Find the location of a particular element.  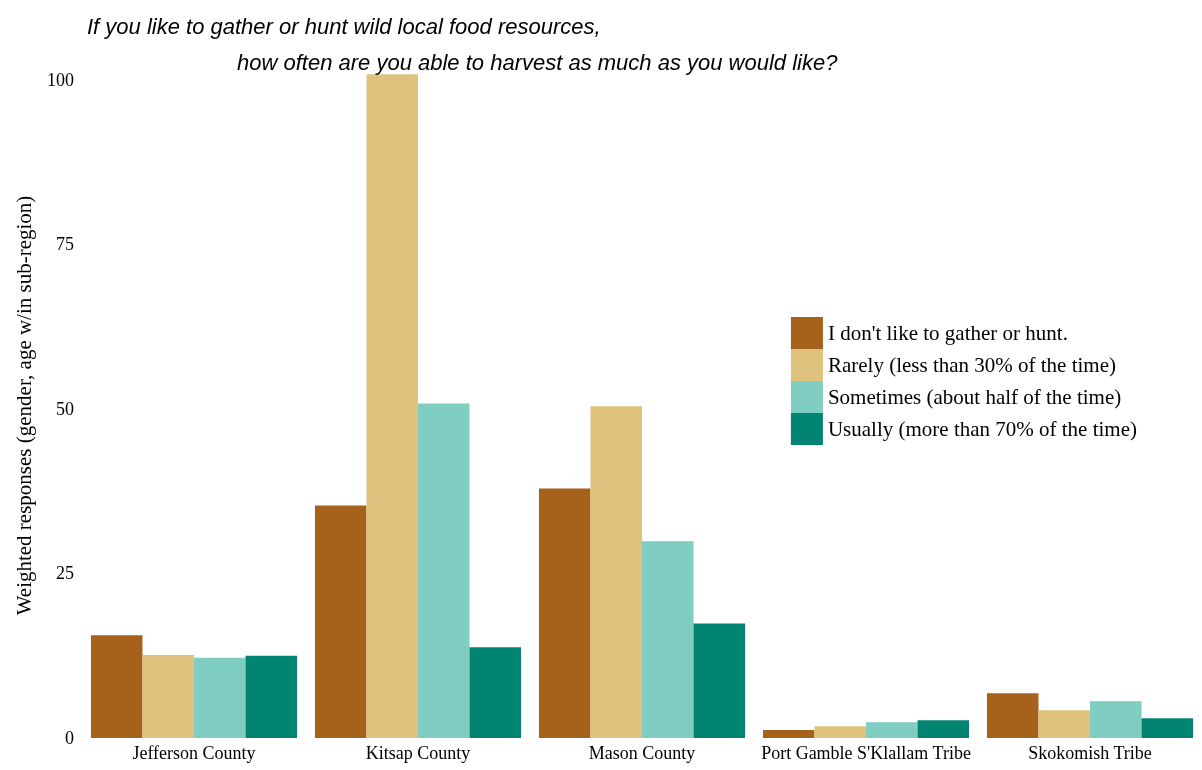

x-tick-label: Mason County is located at coordinates (642, 753).